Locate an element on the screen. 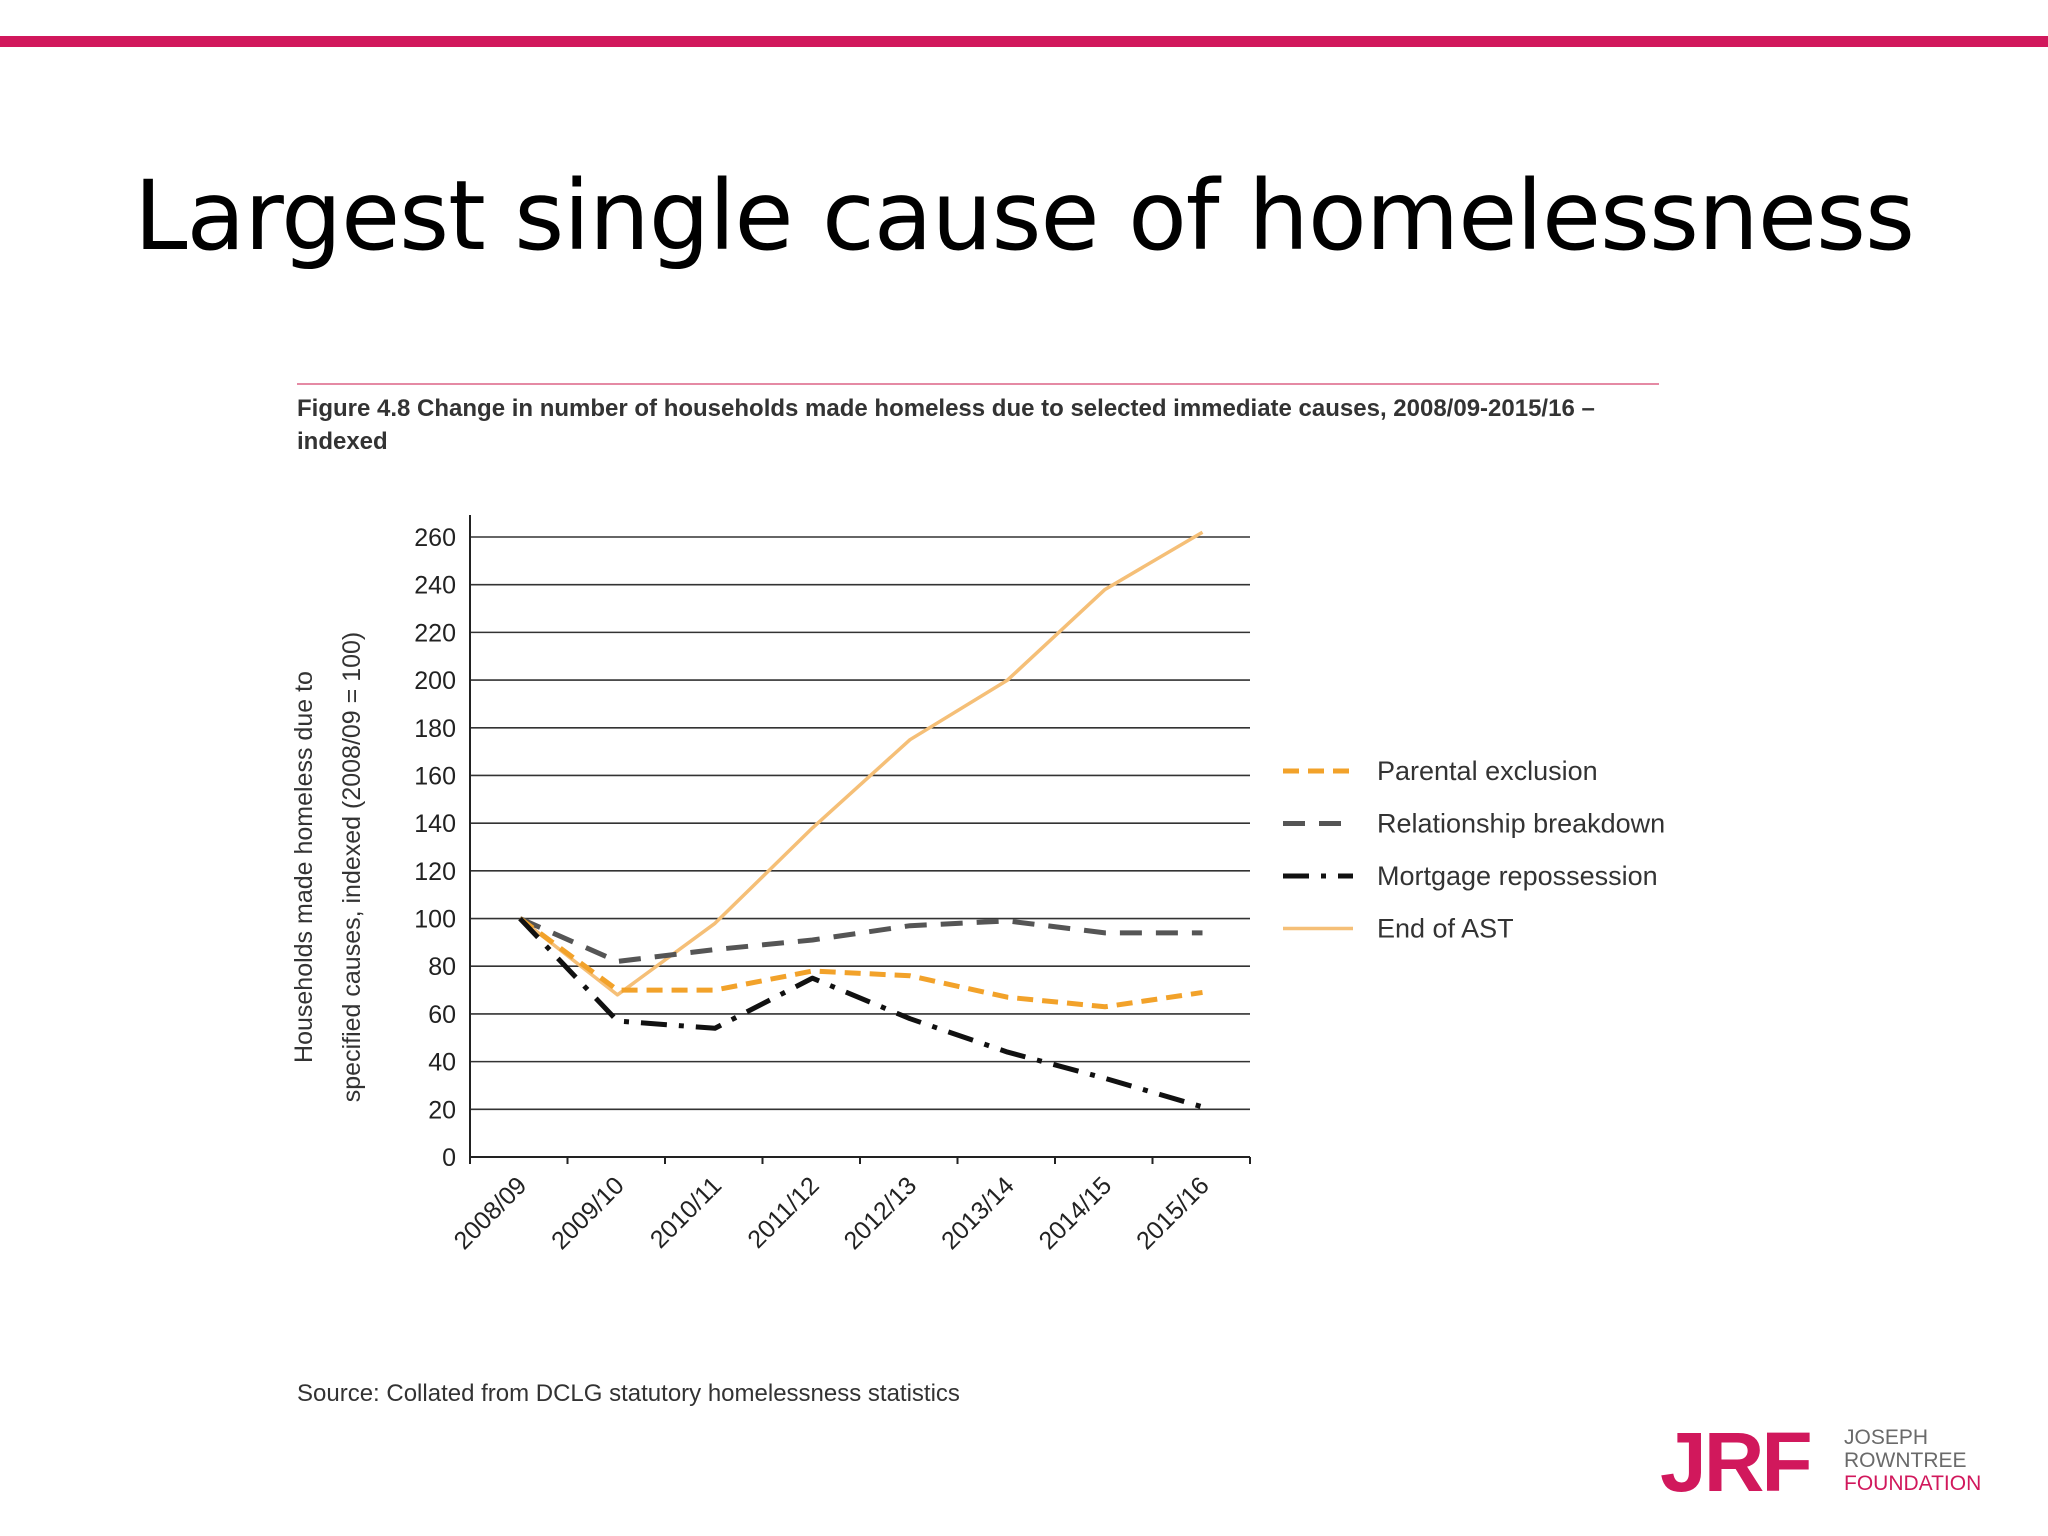 This screenshot has height=1536, width=2048. legend-label: Relationship breakdown is located at coordinates (1521, 824).